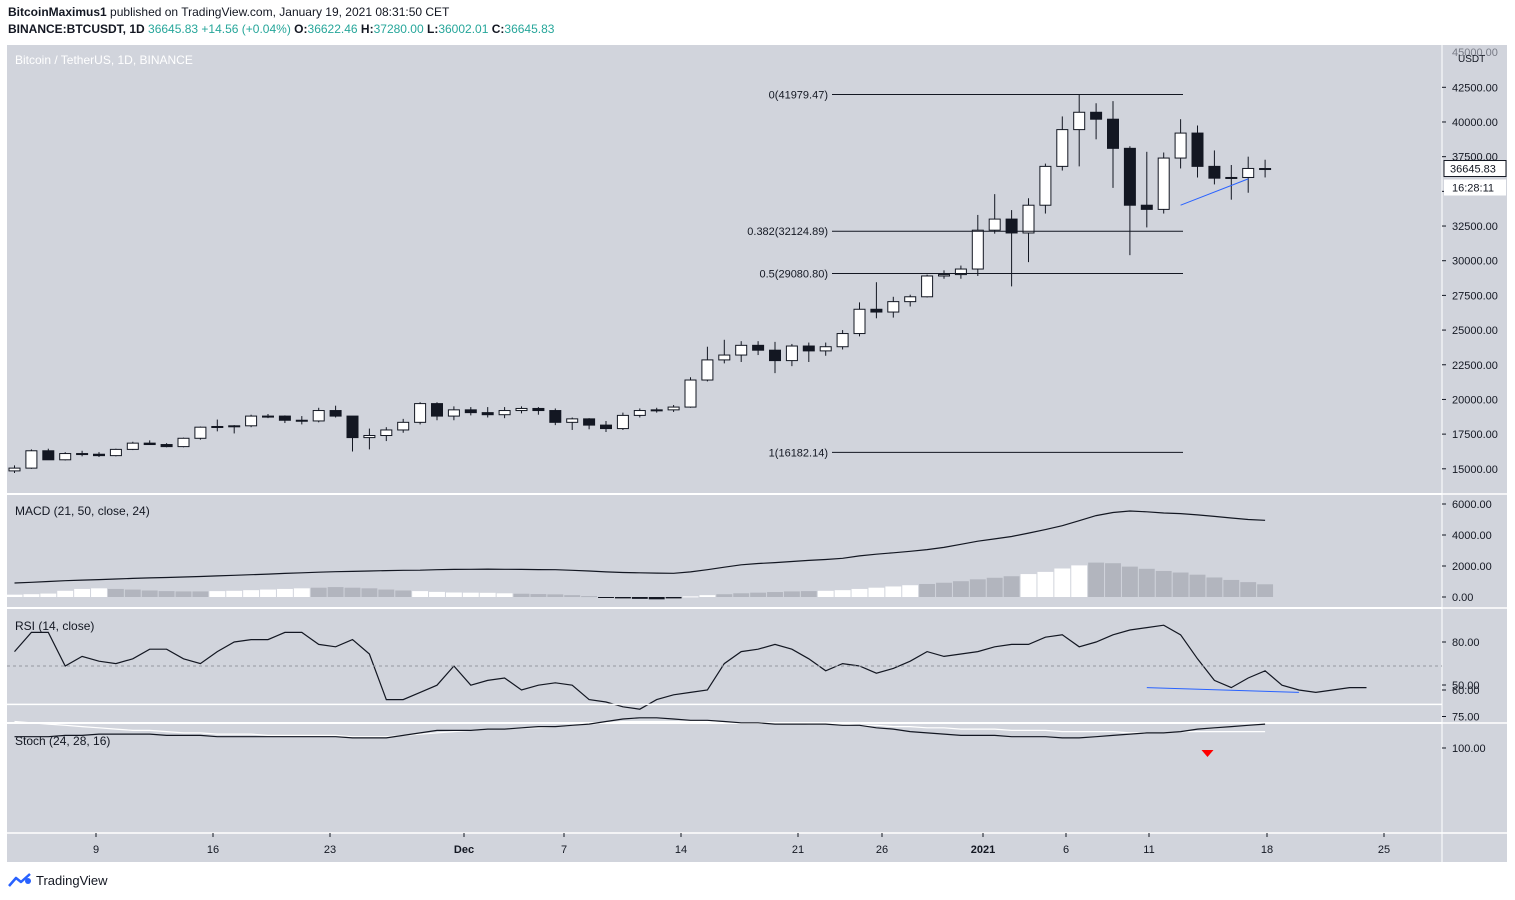 This screenshot has height=900, width=1515. What do you see at coordinates (1466, 691) in the screenshot?
I see `rsi-tick-label: 60.00` at bounding box center [1466, 691].